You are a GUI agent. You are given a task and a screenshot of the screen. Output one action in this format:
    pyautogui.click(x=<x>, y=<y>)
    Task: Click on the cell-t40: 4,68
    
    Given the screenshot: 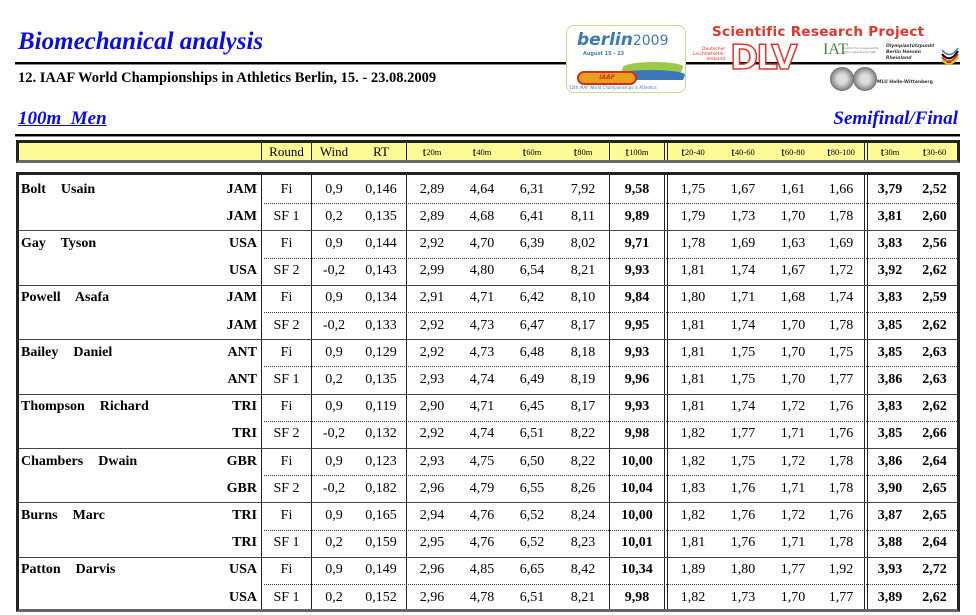 What is the action you would take?
    pyautogui.click(x=482, y=216)
    